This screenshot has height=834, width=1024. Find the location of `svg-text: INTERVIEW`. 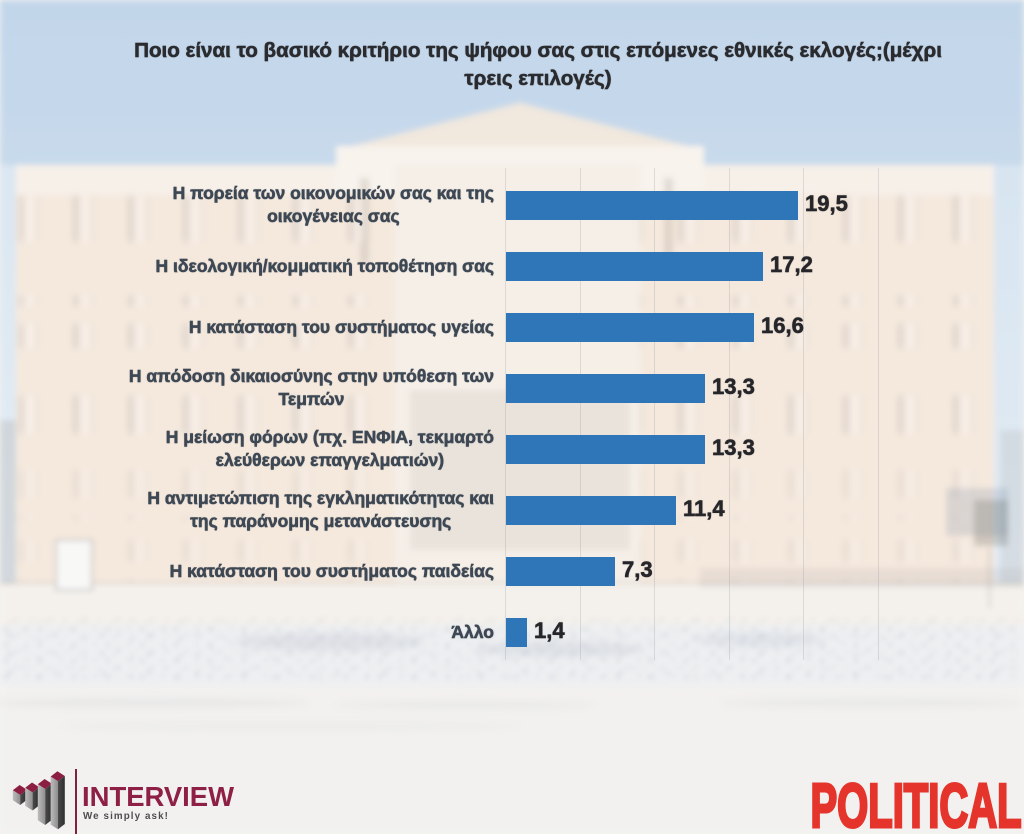

svg-text: INTERVIEW is located at coordinates (158, 796).